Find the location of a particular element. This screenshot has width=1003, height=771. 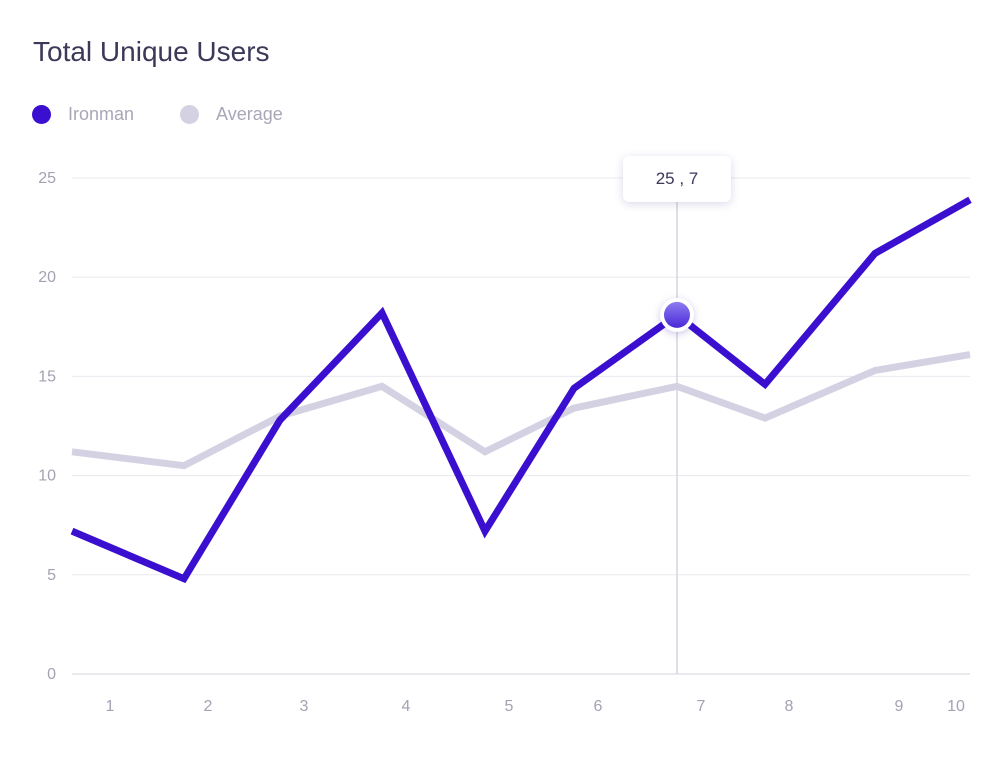

x-tick-label: 6 is located at coordinates (598, 706).